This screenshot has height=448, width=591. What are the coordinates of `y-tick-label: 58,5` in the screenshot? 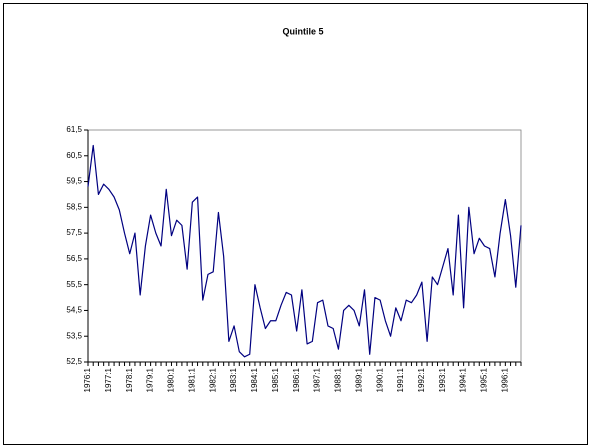 It's located at (74, 206).